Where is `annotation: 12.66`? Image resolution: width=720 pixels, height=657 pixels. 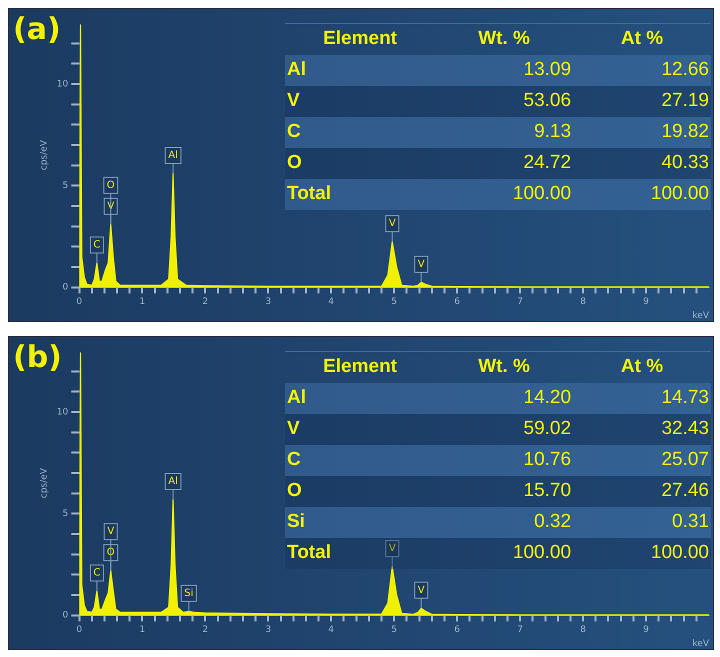 annotation: 12.66 is located at coordinates (685, 70).